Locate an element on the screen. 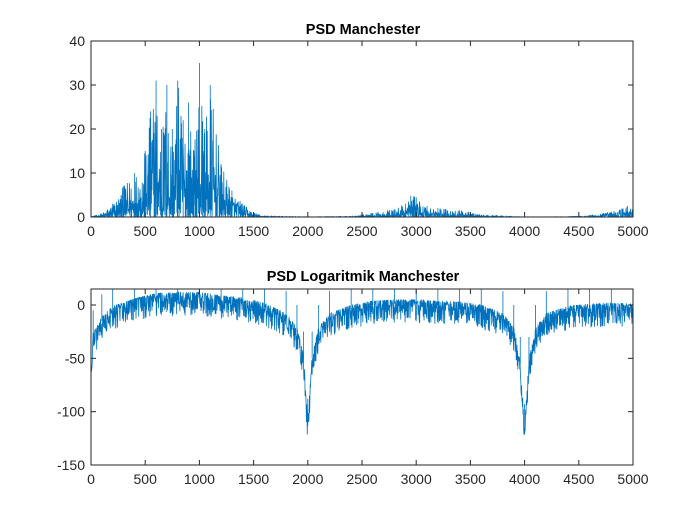 This screenshot has width=700, height=530. y-tick-label: 40 is located at coordinates (77, 41).